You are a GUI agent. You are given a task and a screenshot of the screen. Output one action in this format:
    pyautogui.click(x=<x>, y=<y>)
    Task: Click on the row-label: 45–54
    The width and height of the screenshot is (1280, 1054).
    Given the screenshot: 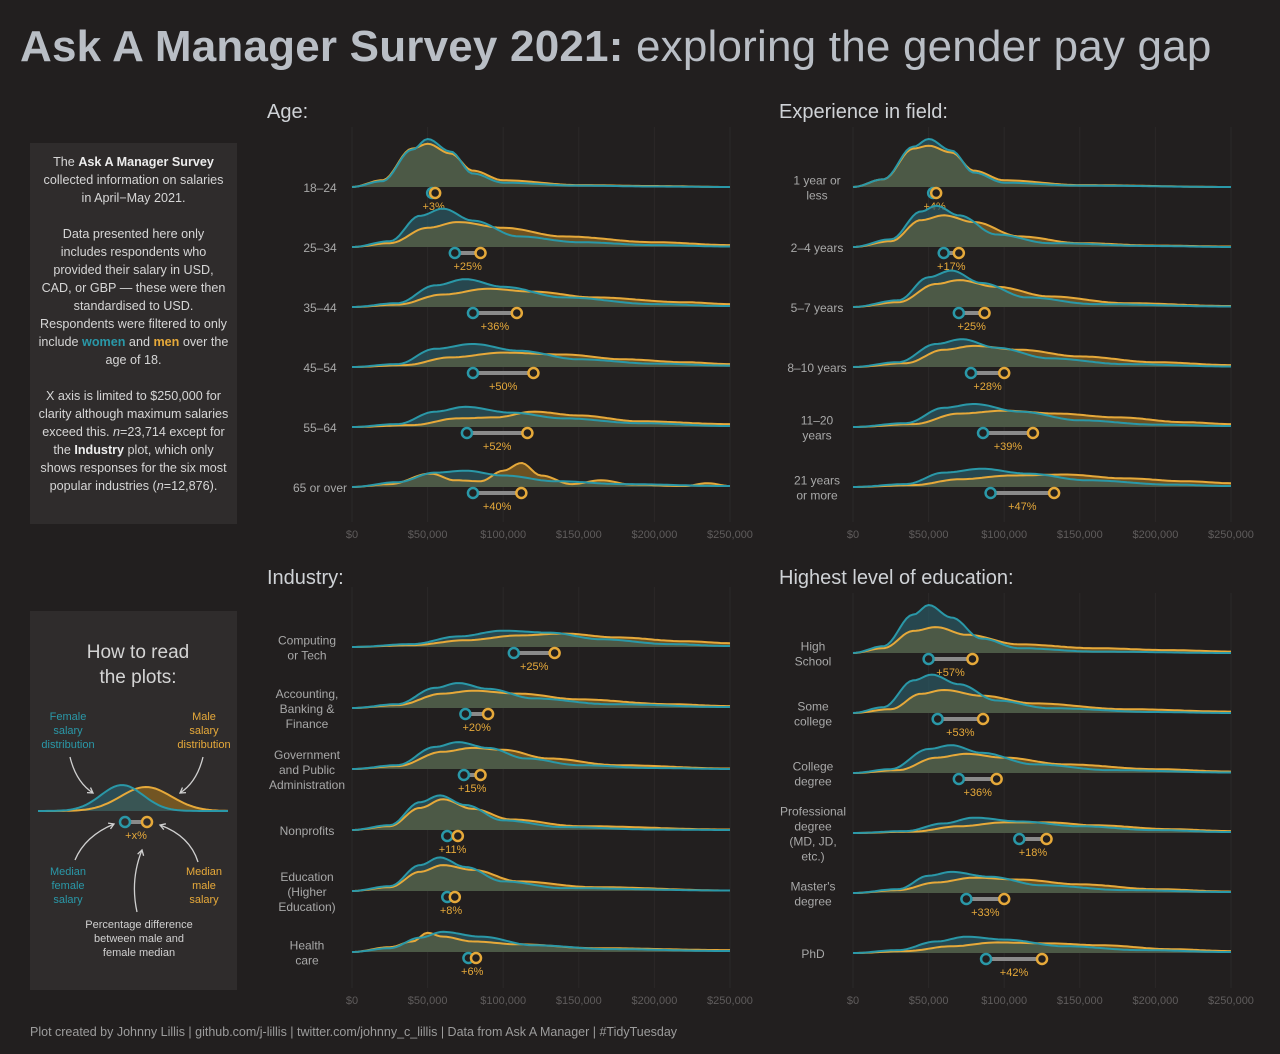 What is the action you would take?
    pyautogui.click(x=320, y=368)
    